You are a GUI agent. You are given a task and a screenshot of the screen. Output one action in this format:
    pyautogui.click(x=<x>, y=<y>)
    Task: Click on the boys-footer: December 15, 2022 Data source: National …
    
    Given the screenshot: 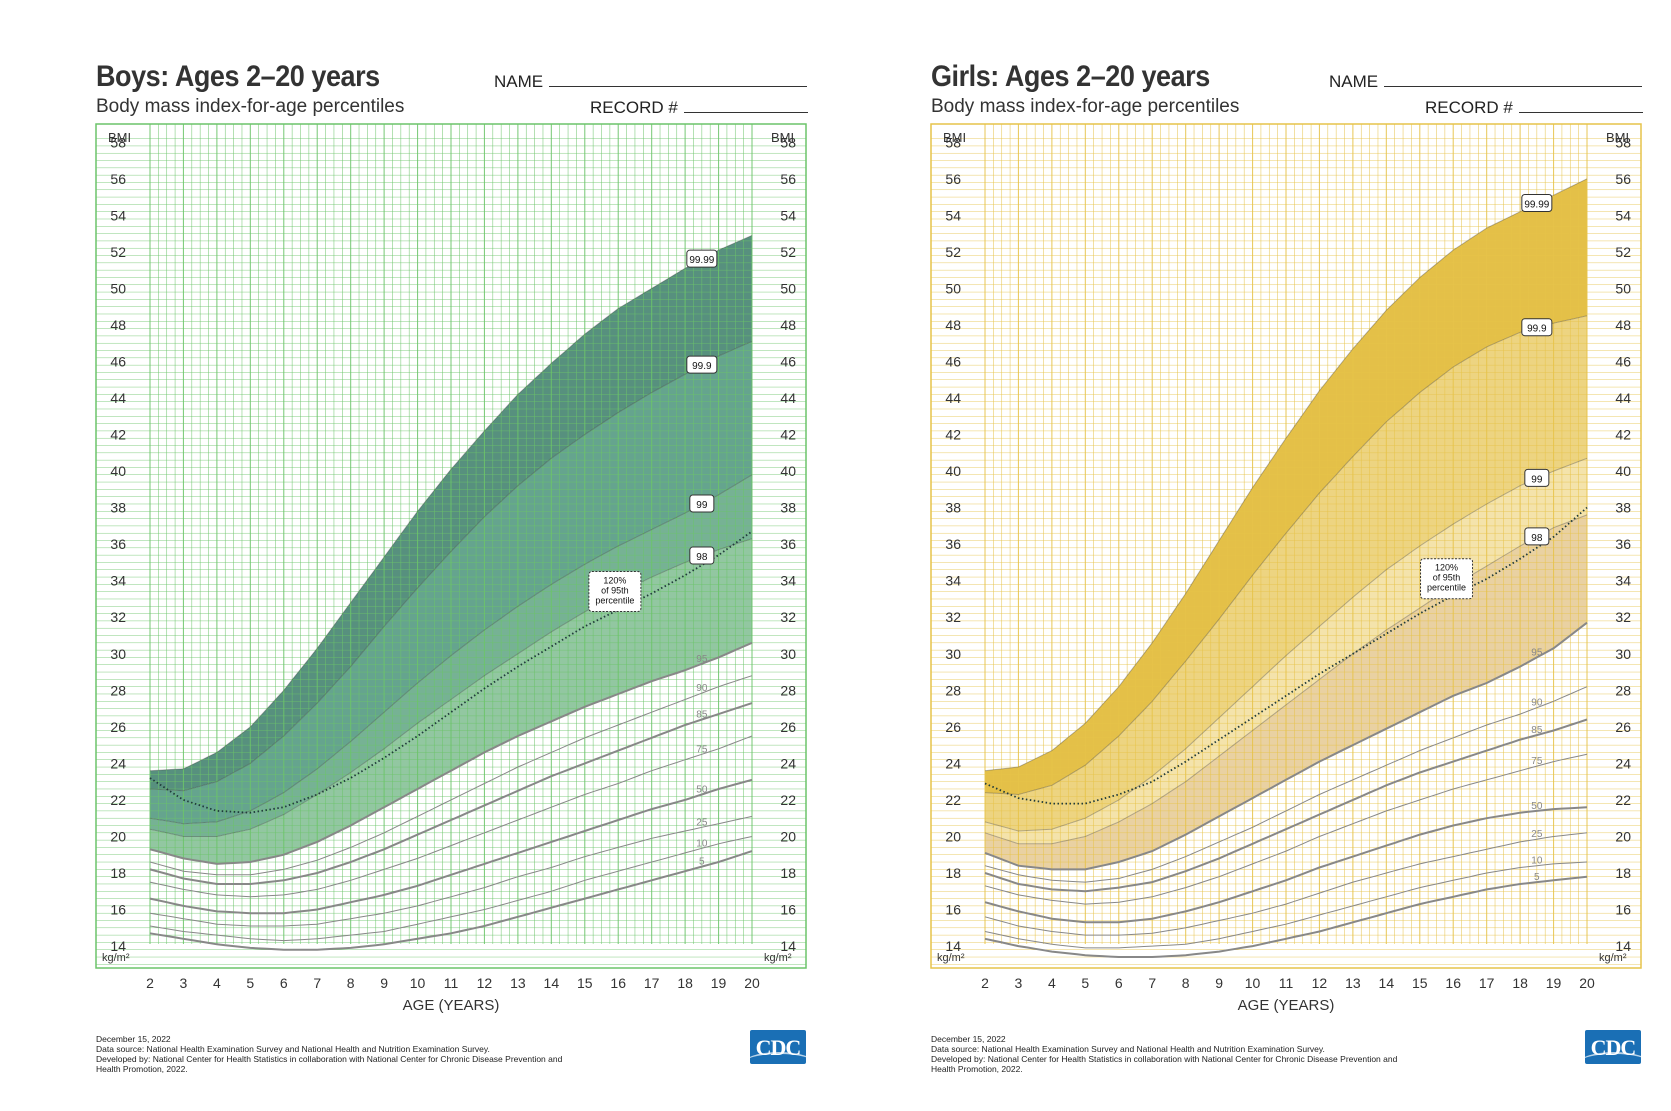 What is the action you would take?
    pyautogui.click(x=376, y=1054)
    